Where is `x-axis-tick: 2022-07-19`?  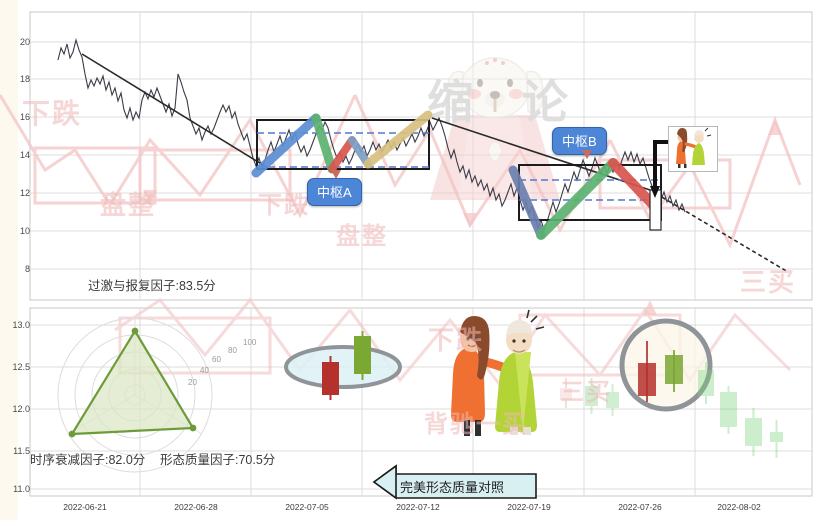
x-axis-tick: 2022-07-19 is located at coordinates (529, 507).